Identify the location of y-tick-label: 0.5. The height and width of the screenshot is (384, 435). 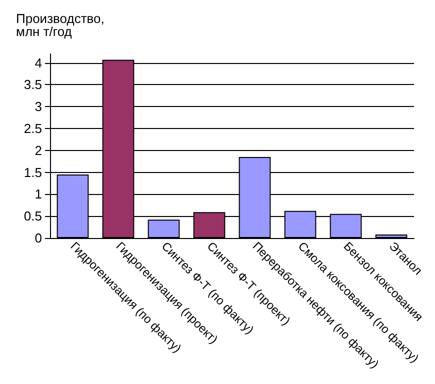
(33, 216).